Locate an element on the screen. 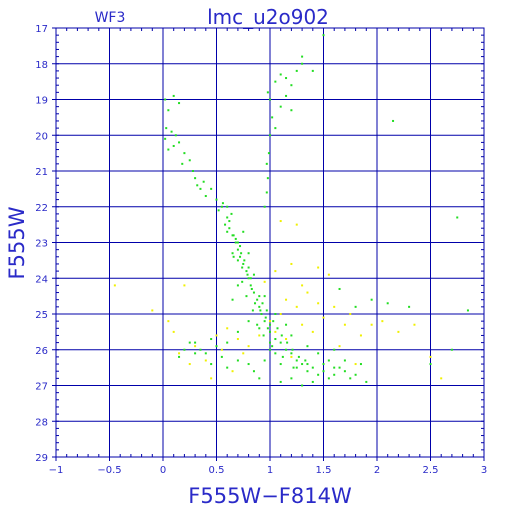 This screenshot has width=512, height=512. y-tick-label: 20 is located at coordinates (41, 136).